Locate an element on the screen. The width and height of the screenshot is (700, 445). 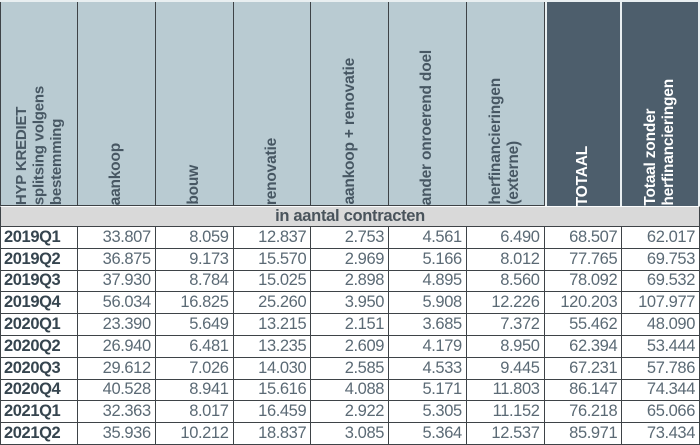
value-cell: 8.950 is located at coordinates (505, 346).